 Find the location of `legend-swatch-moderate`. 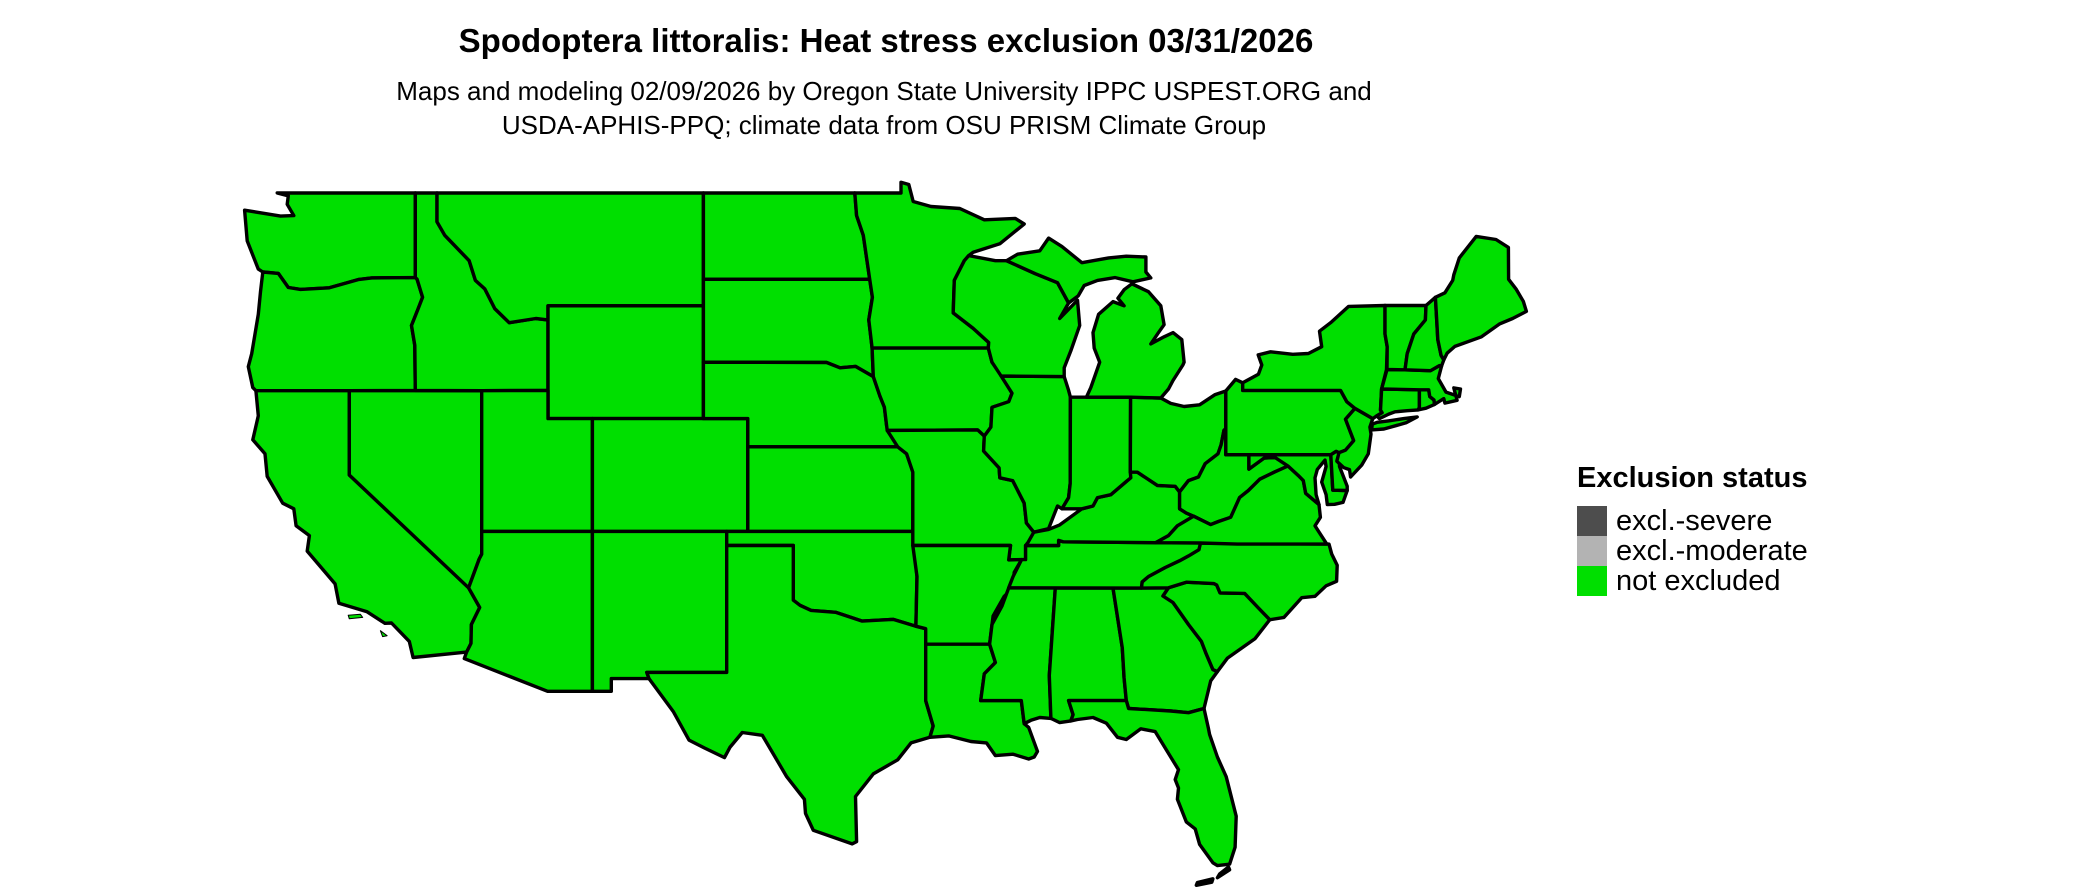

legend-swatch-moderate is located at coordinates (1592, 551).